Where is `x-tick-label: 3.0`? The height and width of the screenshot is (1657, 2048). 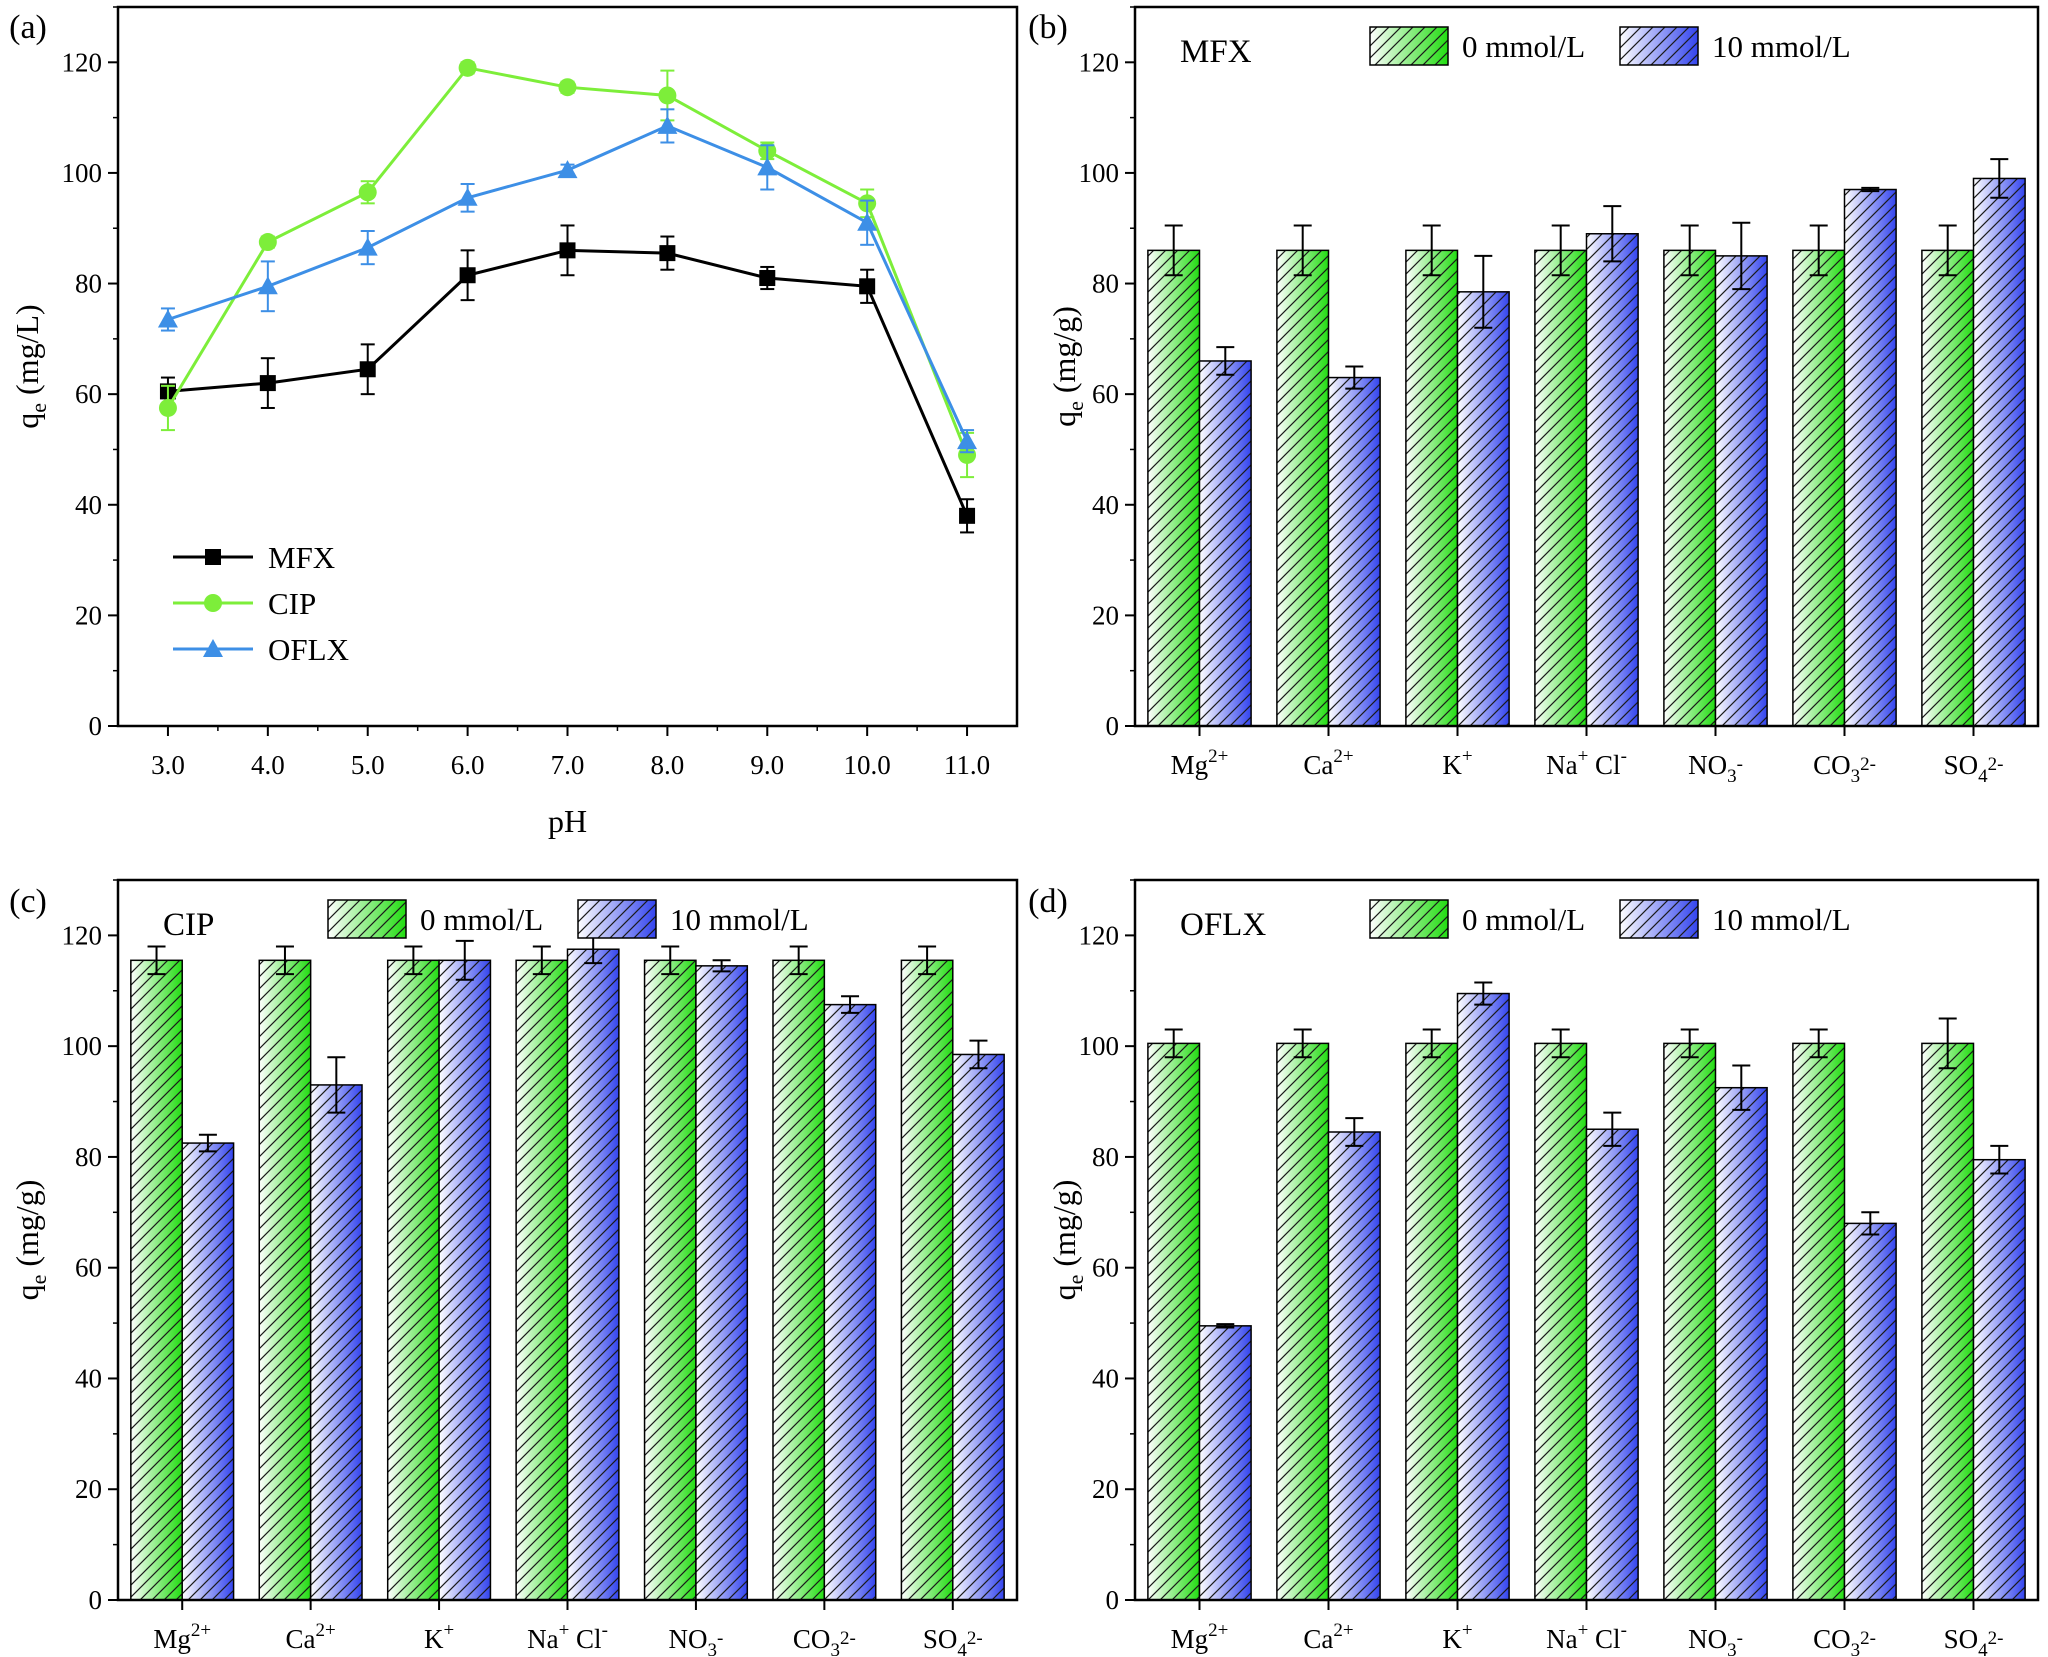 x-tick-label: 3.0 is located at coordinates (168, 765).